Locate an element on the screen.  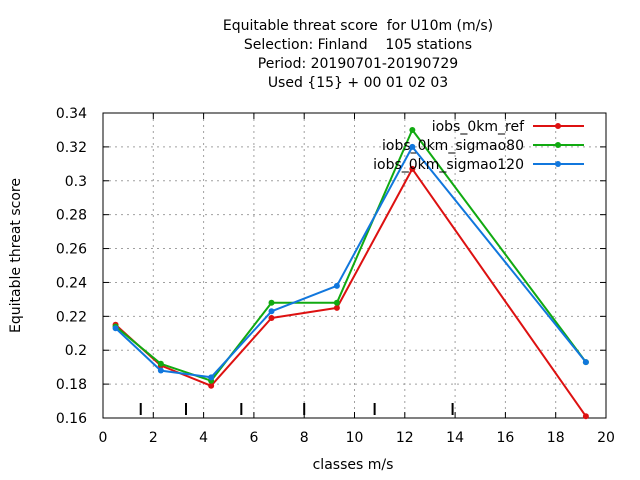
y-tick-label: 0.24 is located at coordinates (71, 283).